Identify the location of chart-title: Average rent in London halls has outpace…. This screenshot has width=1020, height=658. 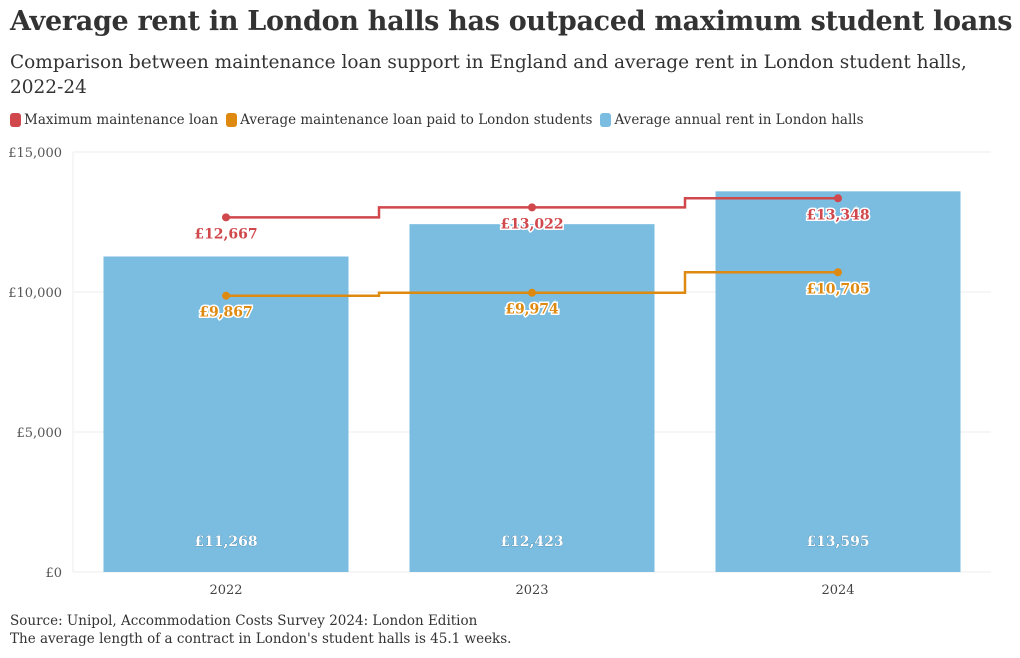
(511, 21).